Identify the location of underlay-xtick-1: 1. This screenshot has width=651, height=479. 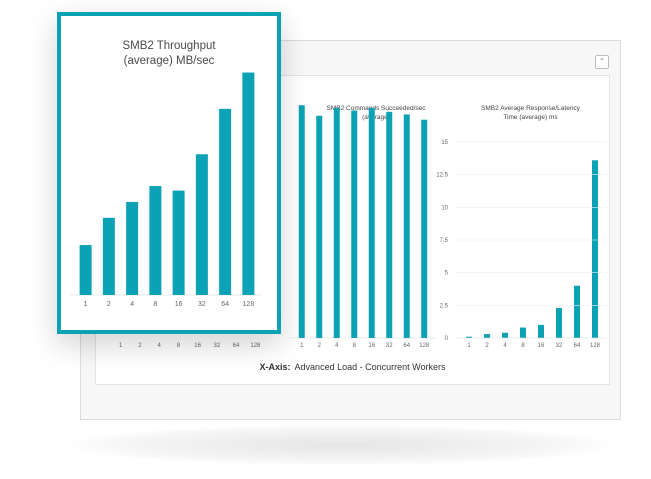
(121, 346).